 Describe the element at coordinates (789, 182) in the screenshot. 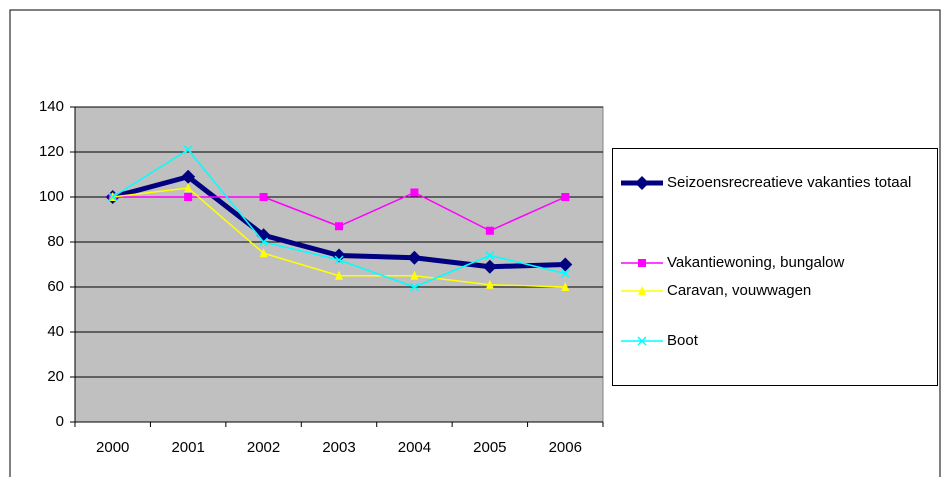

I see `legend-label: Seizoensrecreatieve vakanties totaal` at that location.